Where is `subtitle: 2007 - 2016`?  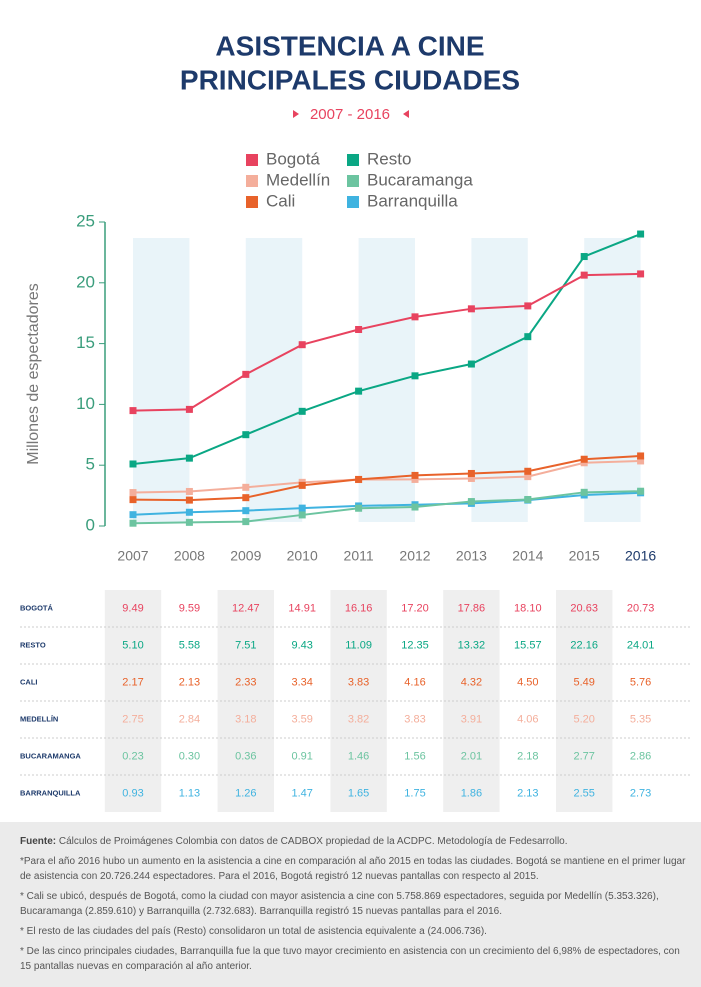
subtitle: 2007 - 2016 is located at coordinates (350, 114).